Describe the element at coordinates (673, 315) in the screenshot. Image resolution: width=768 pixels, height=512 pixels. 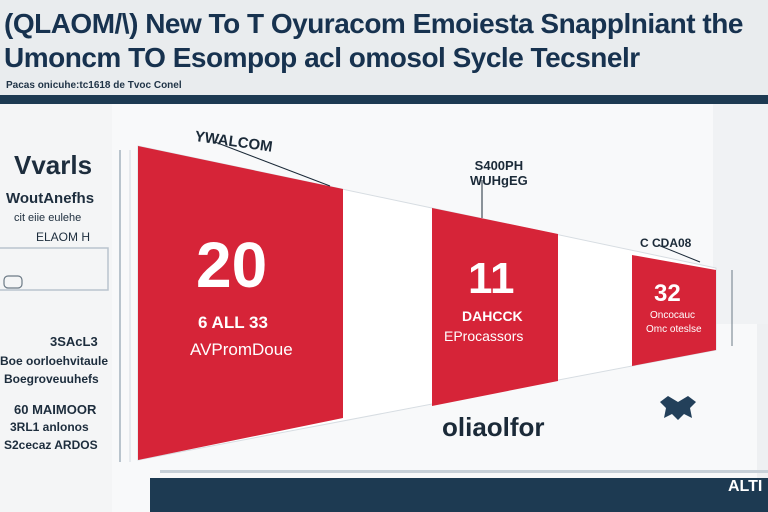
I see `segment-3-label1: Oncocauc` at that location.